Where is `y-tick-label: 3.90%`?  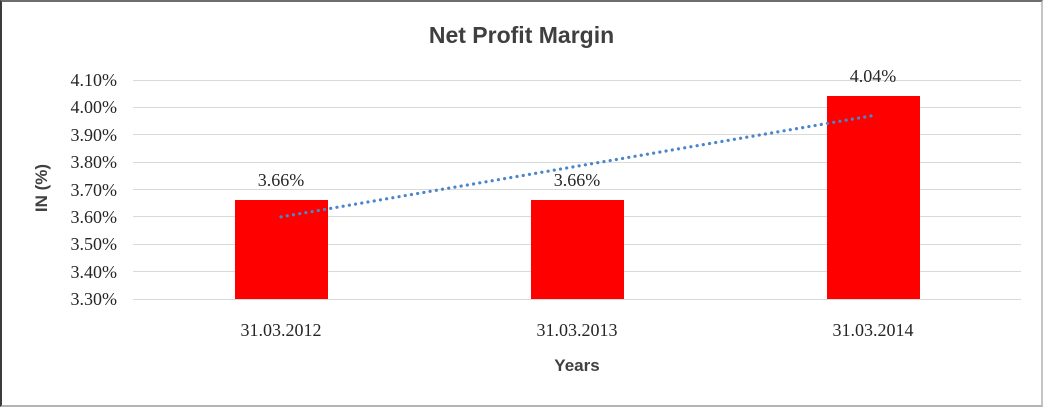 y-tick-label: 3.90% is located at coordinates (94, 134).